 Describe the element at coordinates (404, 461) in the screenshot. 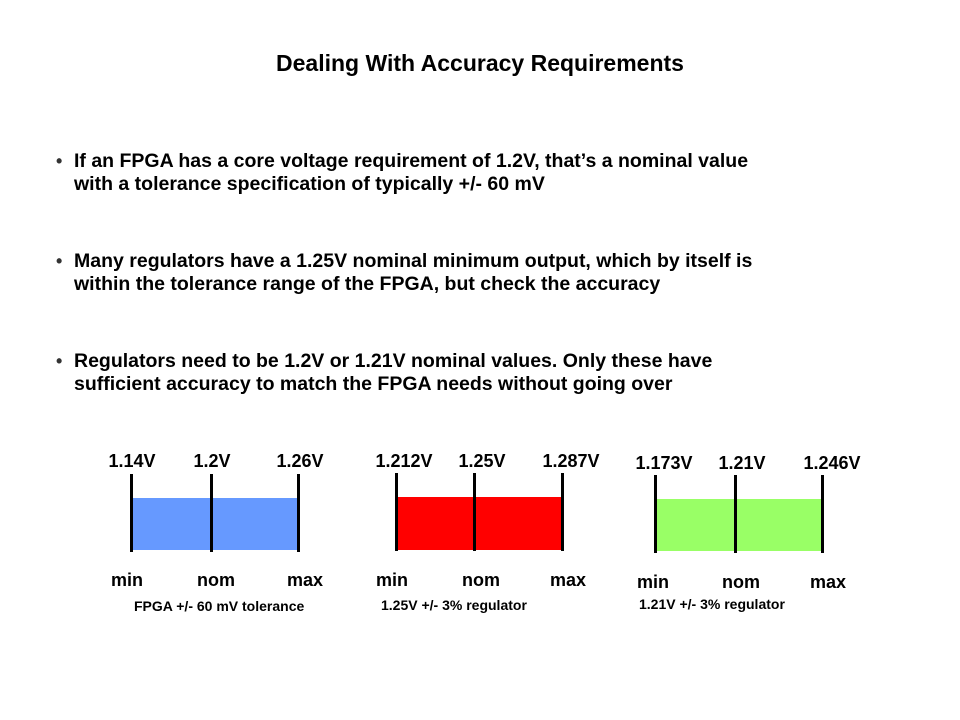

I see `min-value-label: 1.212V` at that location.